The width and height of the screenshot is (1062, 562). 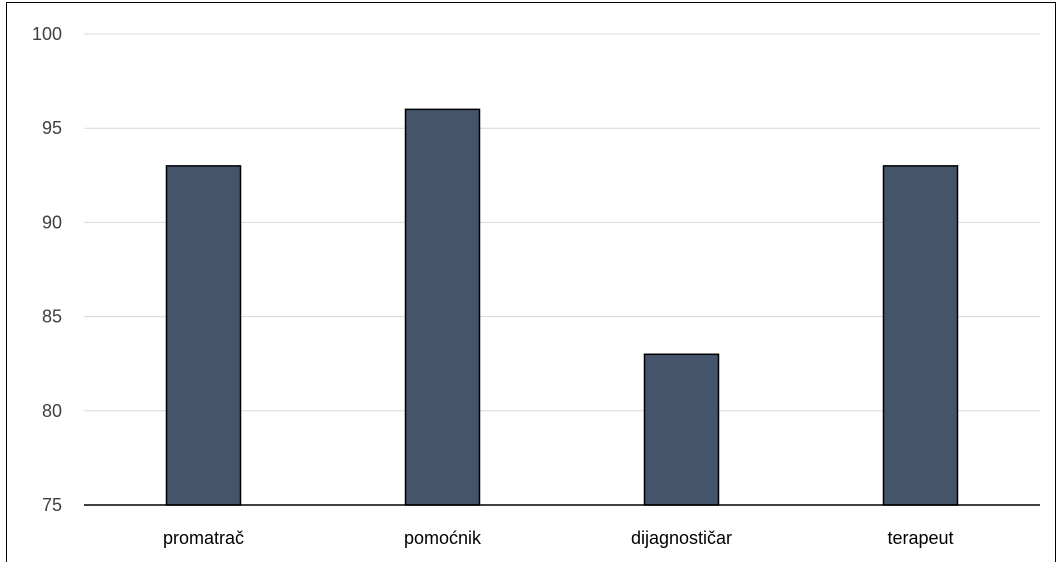 What do you see at coordinates (52, 411) in the screenshot?
I see `y-tick-label-80: 80` at bounding box center [52, 411].